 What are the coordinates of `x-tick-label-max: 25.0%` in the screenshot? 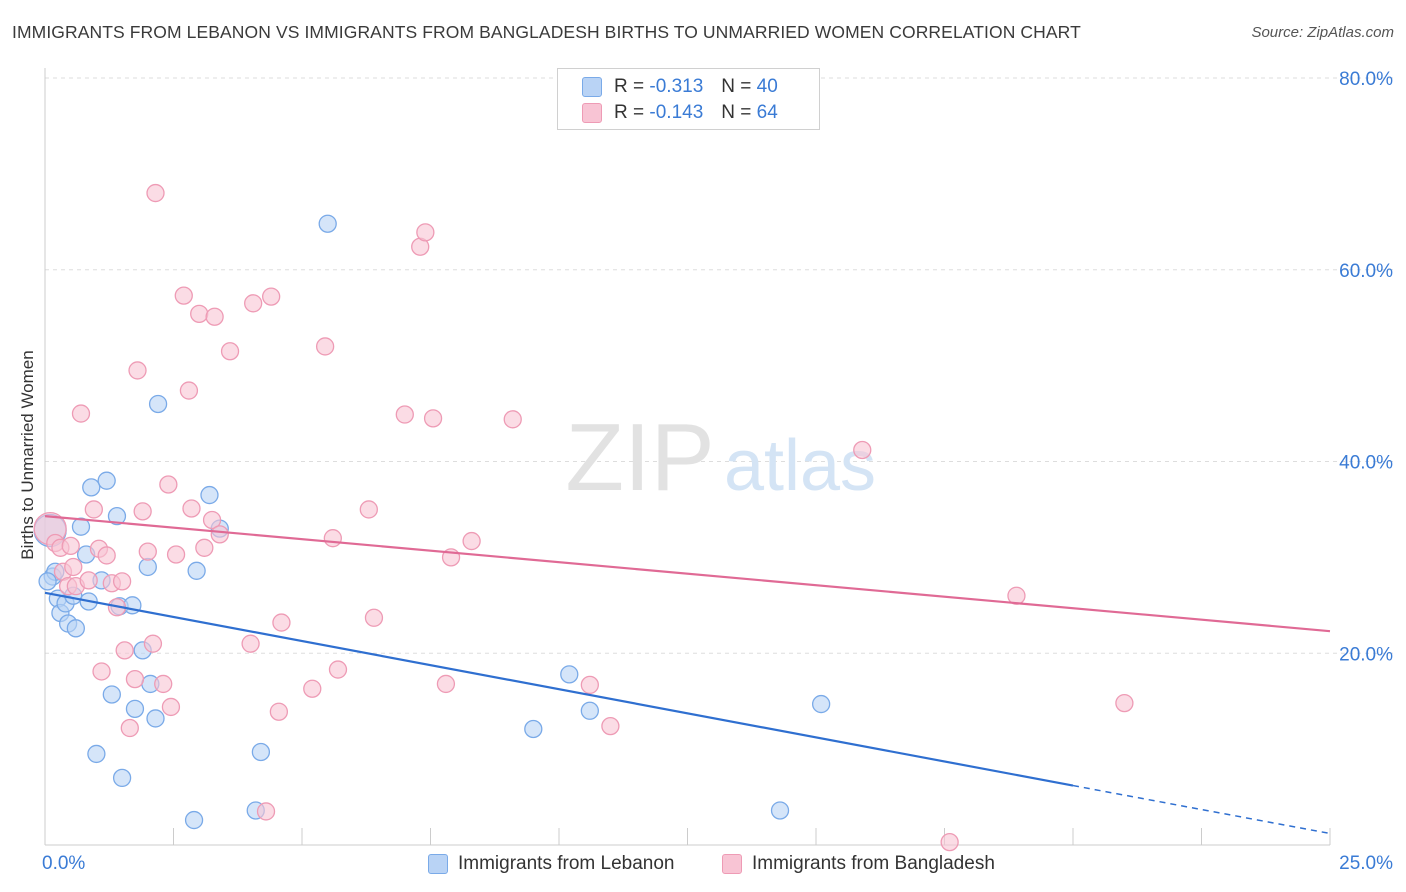 It's located at (1366, 863).